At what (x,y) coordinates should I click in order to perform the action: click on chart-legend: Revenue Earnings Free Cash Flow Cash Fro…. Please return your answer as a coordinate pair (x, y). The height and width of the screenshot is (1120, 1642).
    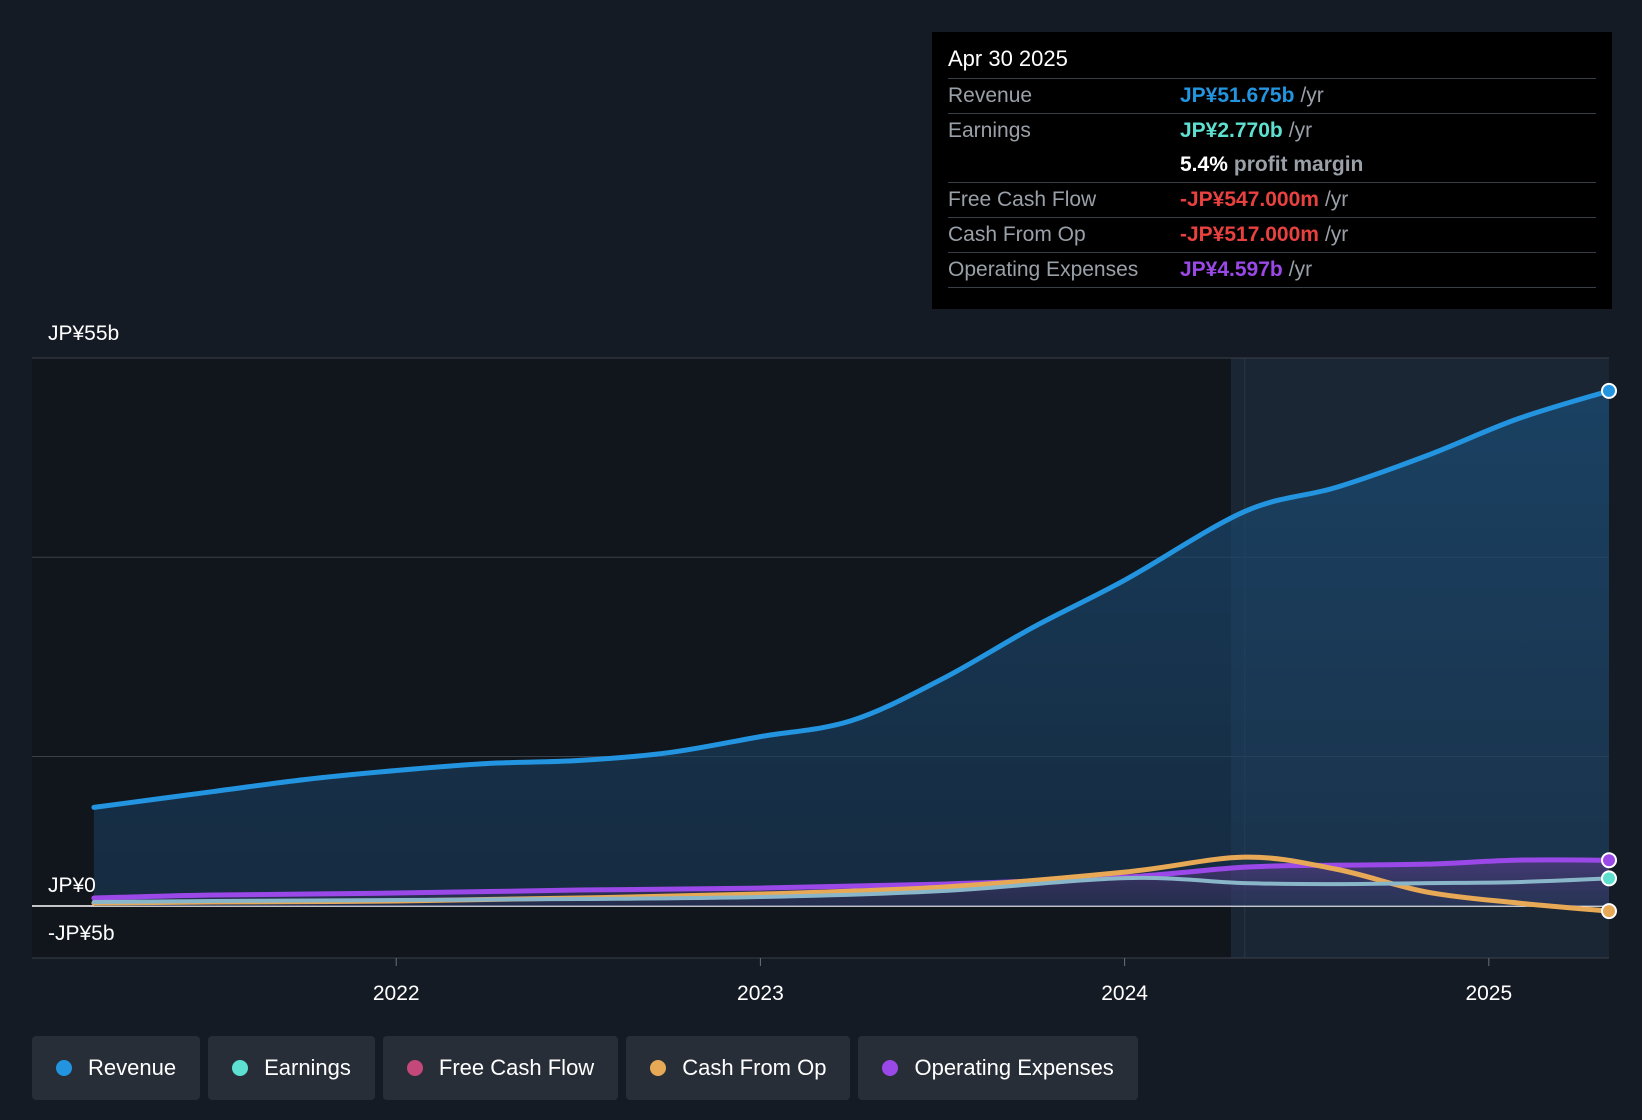
    Looking at the image, I should click on (585, 1068).